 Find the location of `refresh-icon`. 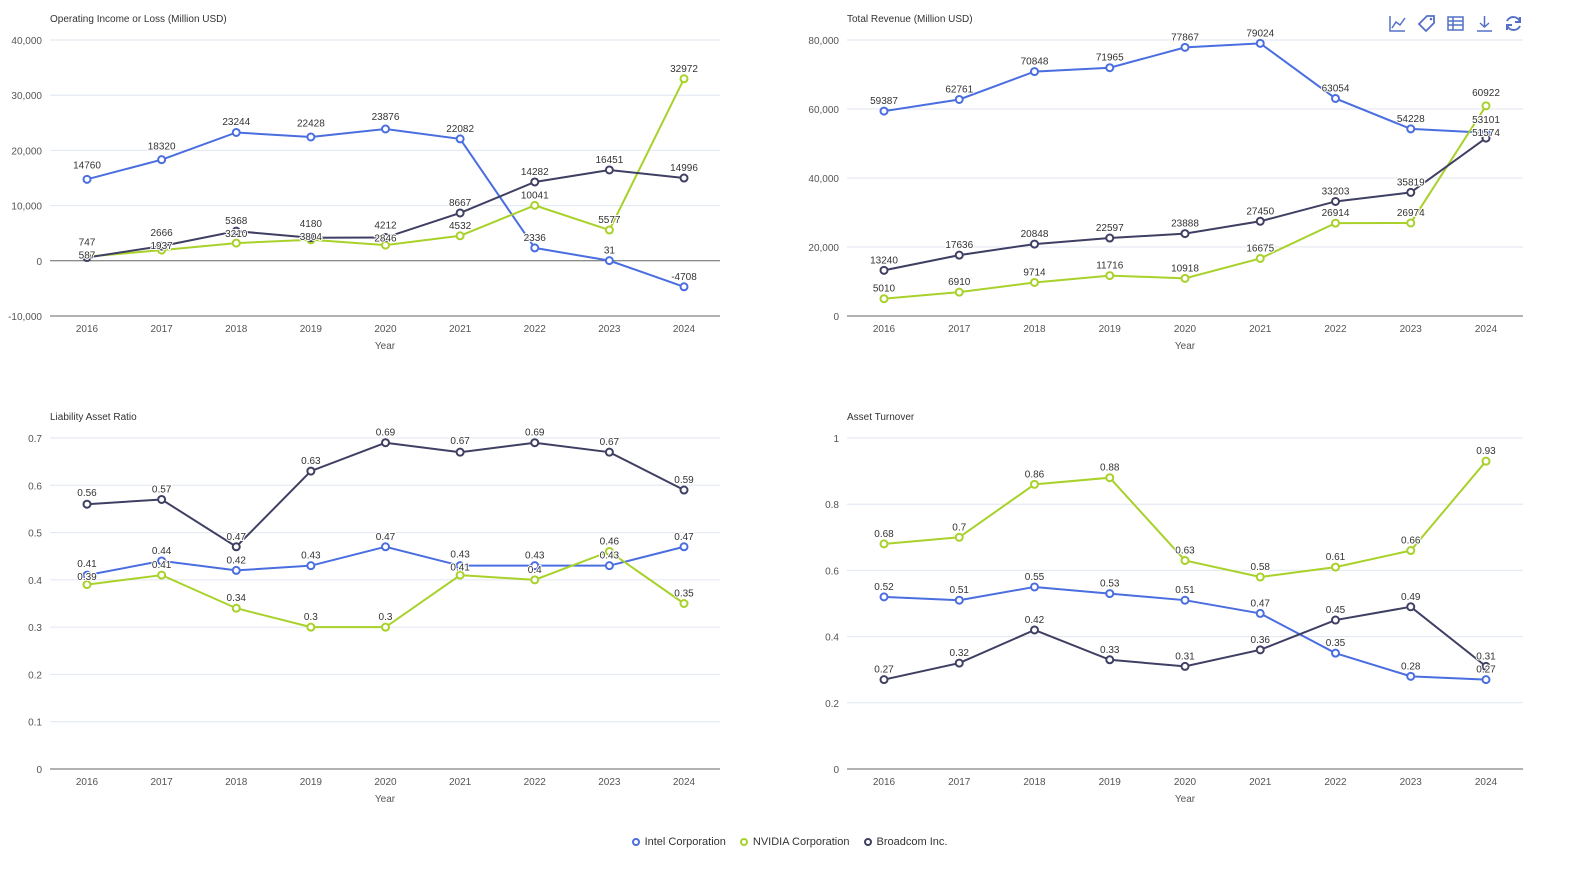

refresh-icon is located at coordinates (1513, 23).